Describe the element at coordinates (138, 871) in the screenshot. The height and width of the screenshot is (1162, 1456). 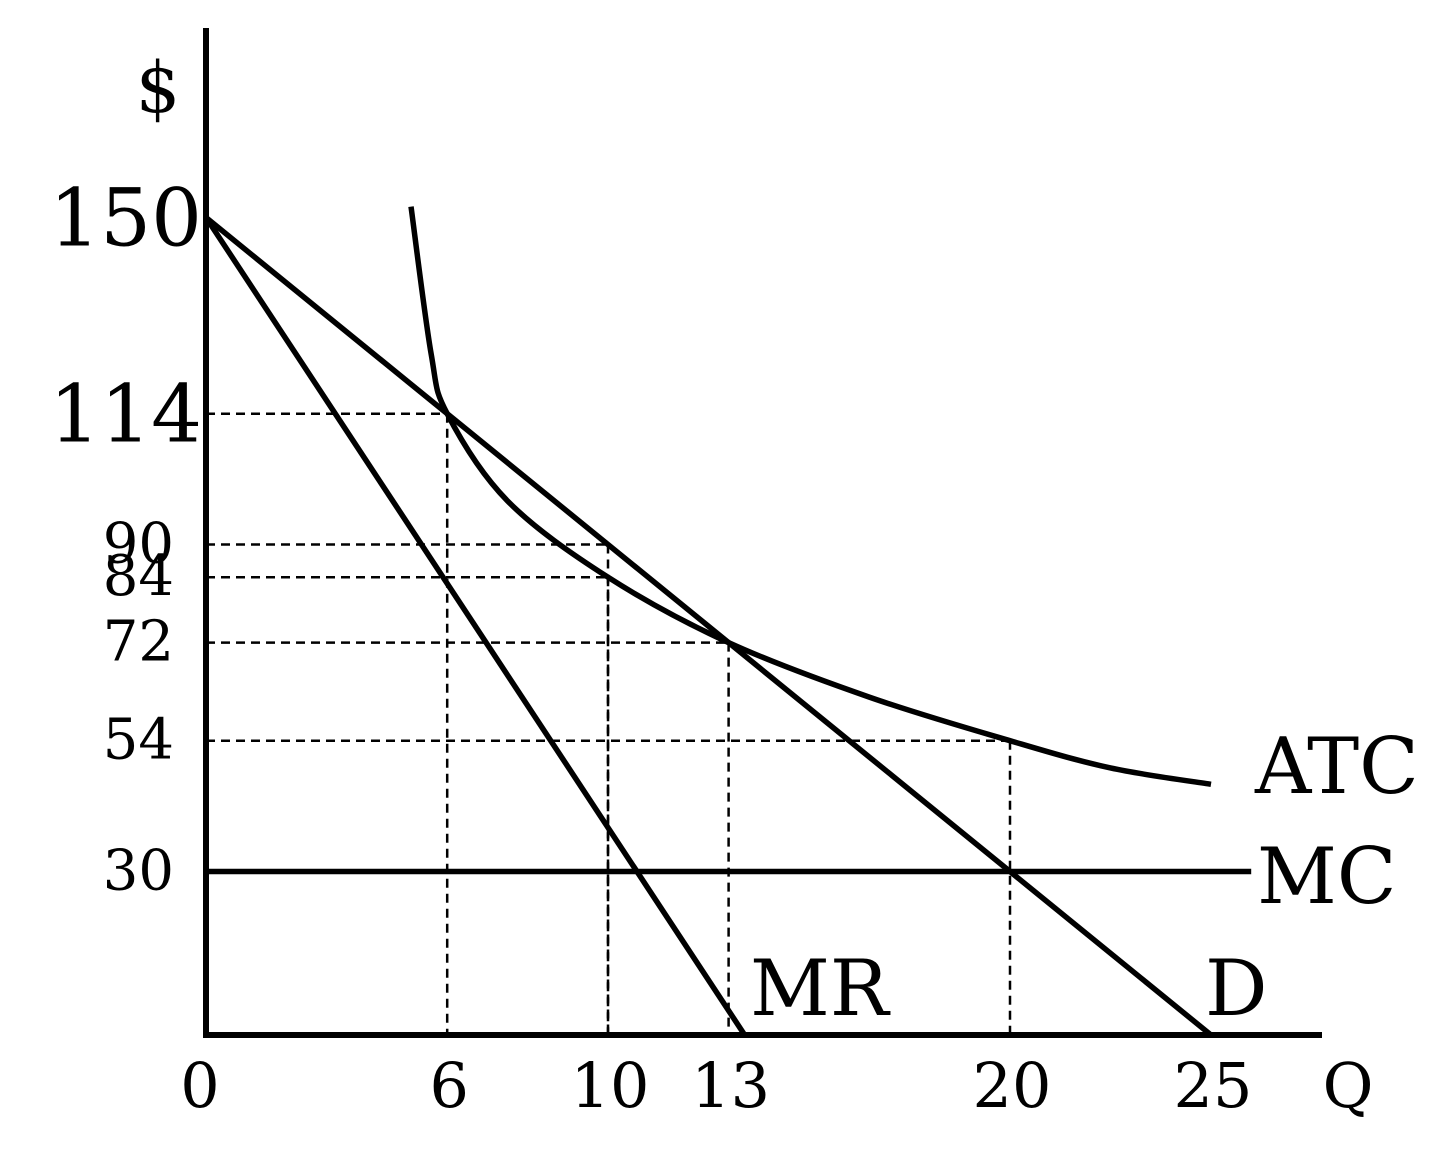
I see `y-tick-label-30: 30` at that location.